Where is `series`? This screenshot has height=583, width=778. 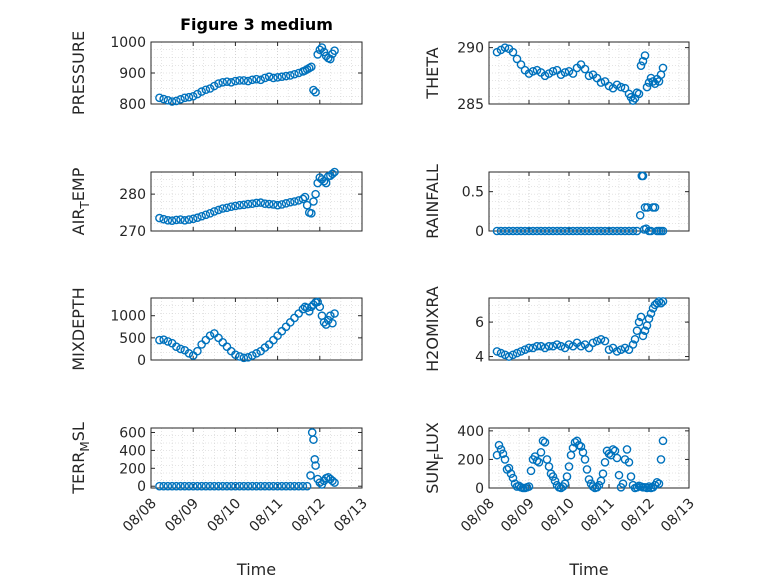
series is located at coordinates (247, 74).